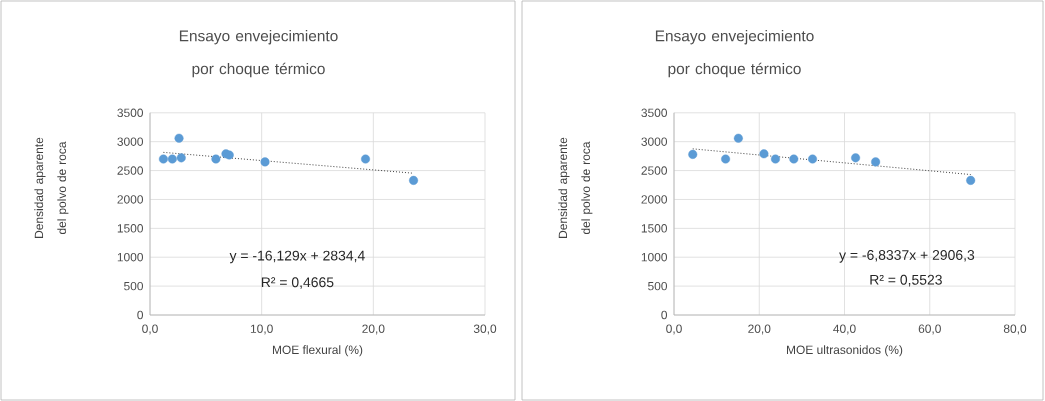  I want to click on annotation: y = -16,129x + 2834,4, so click(297, 257).